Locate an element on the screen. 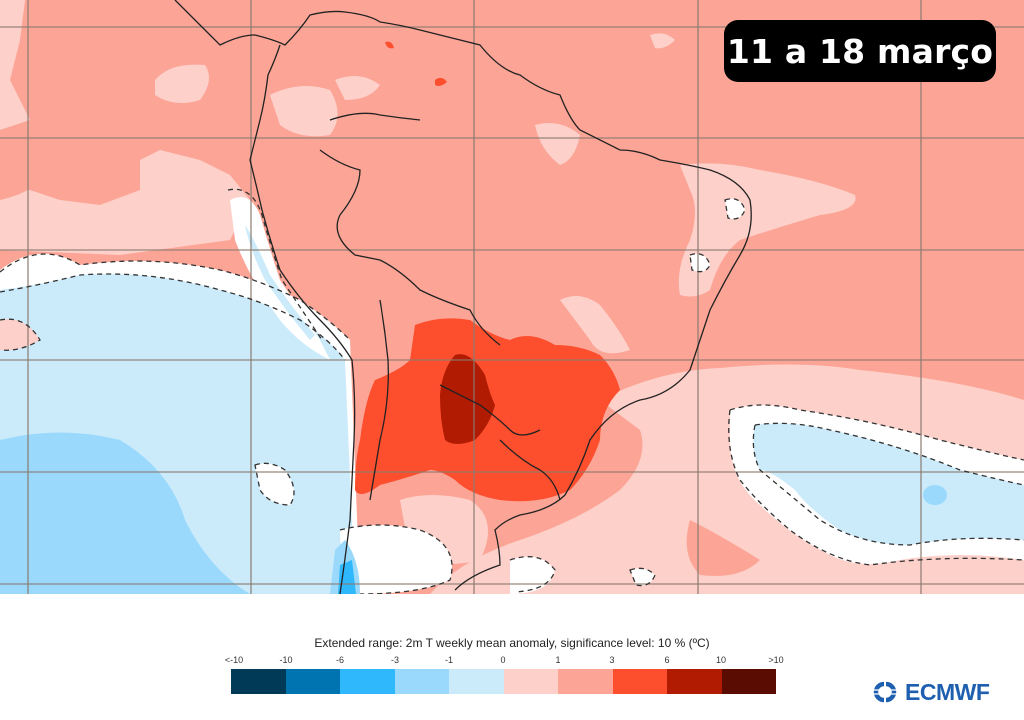 The width and height of the screenshot is (1024, 720). legend-tick: 1 is located at coordinates (558, 660).